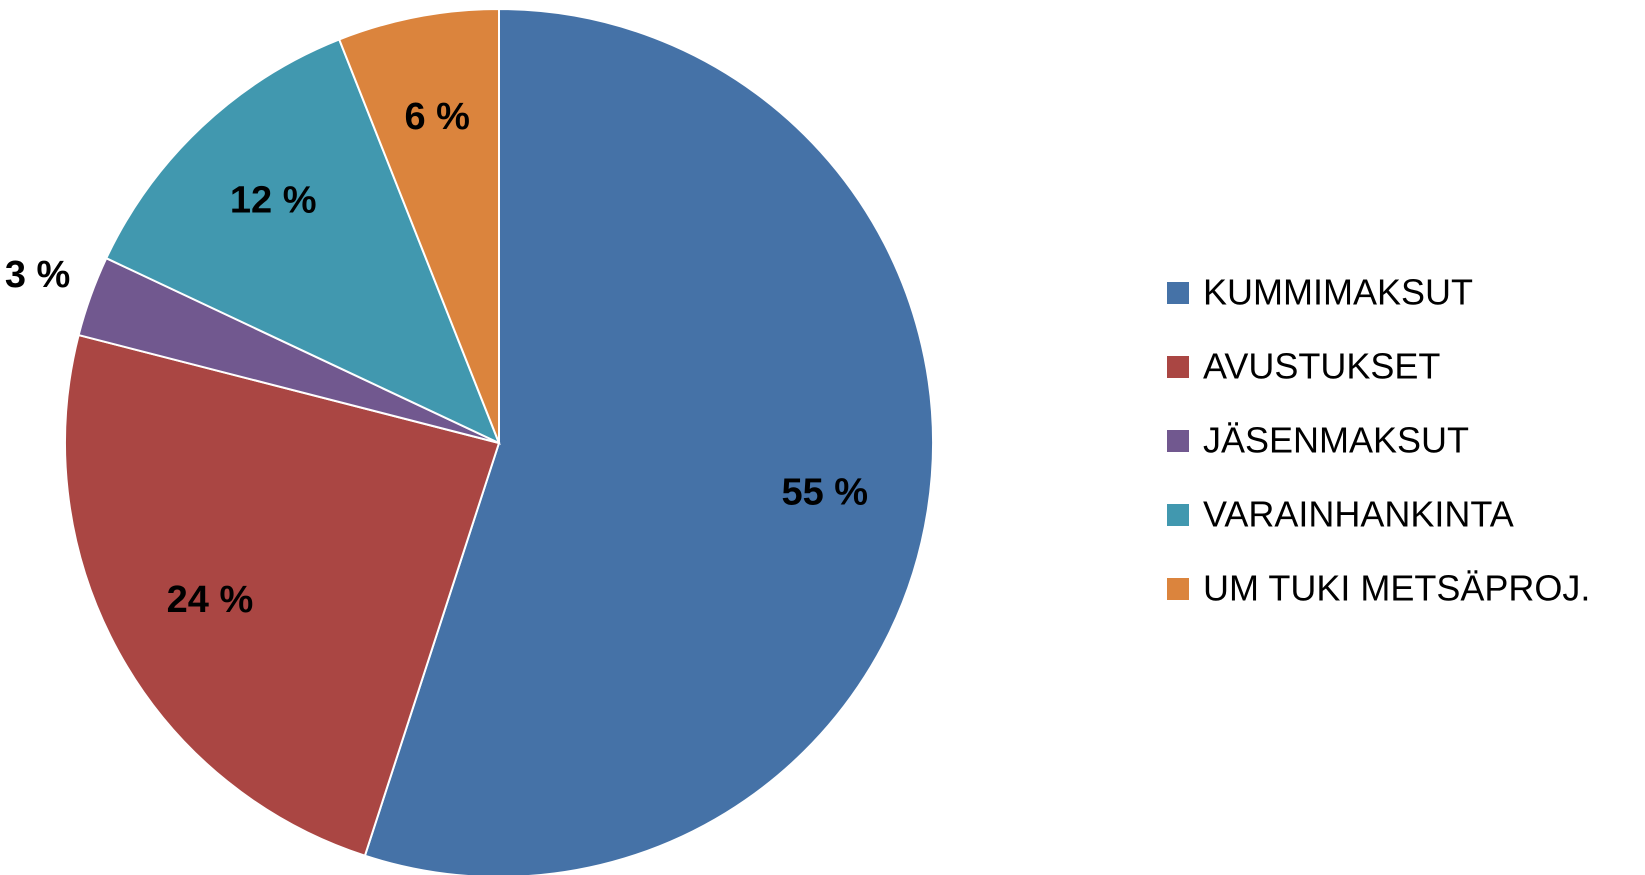  I want to click on data-label: 24 %, so click(210, 600).